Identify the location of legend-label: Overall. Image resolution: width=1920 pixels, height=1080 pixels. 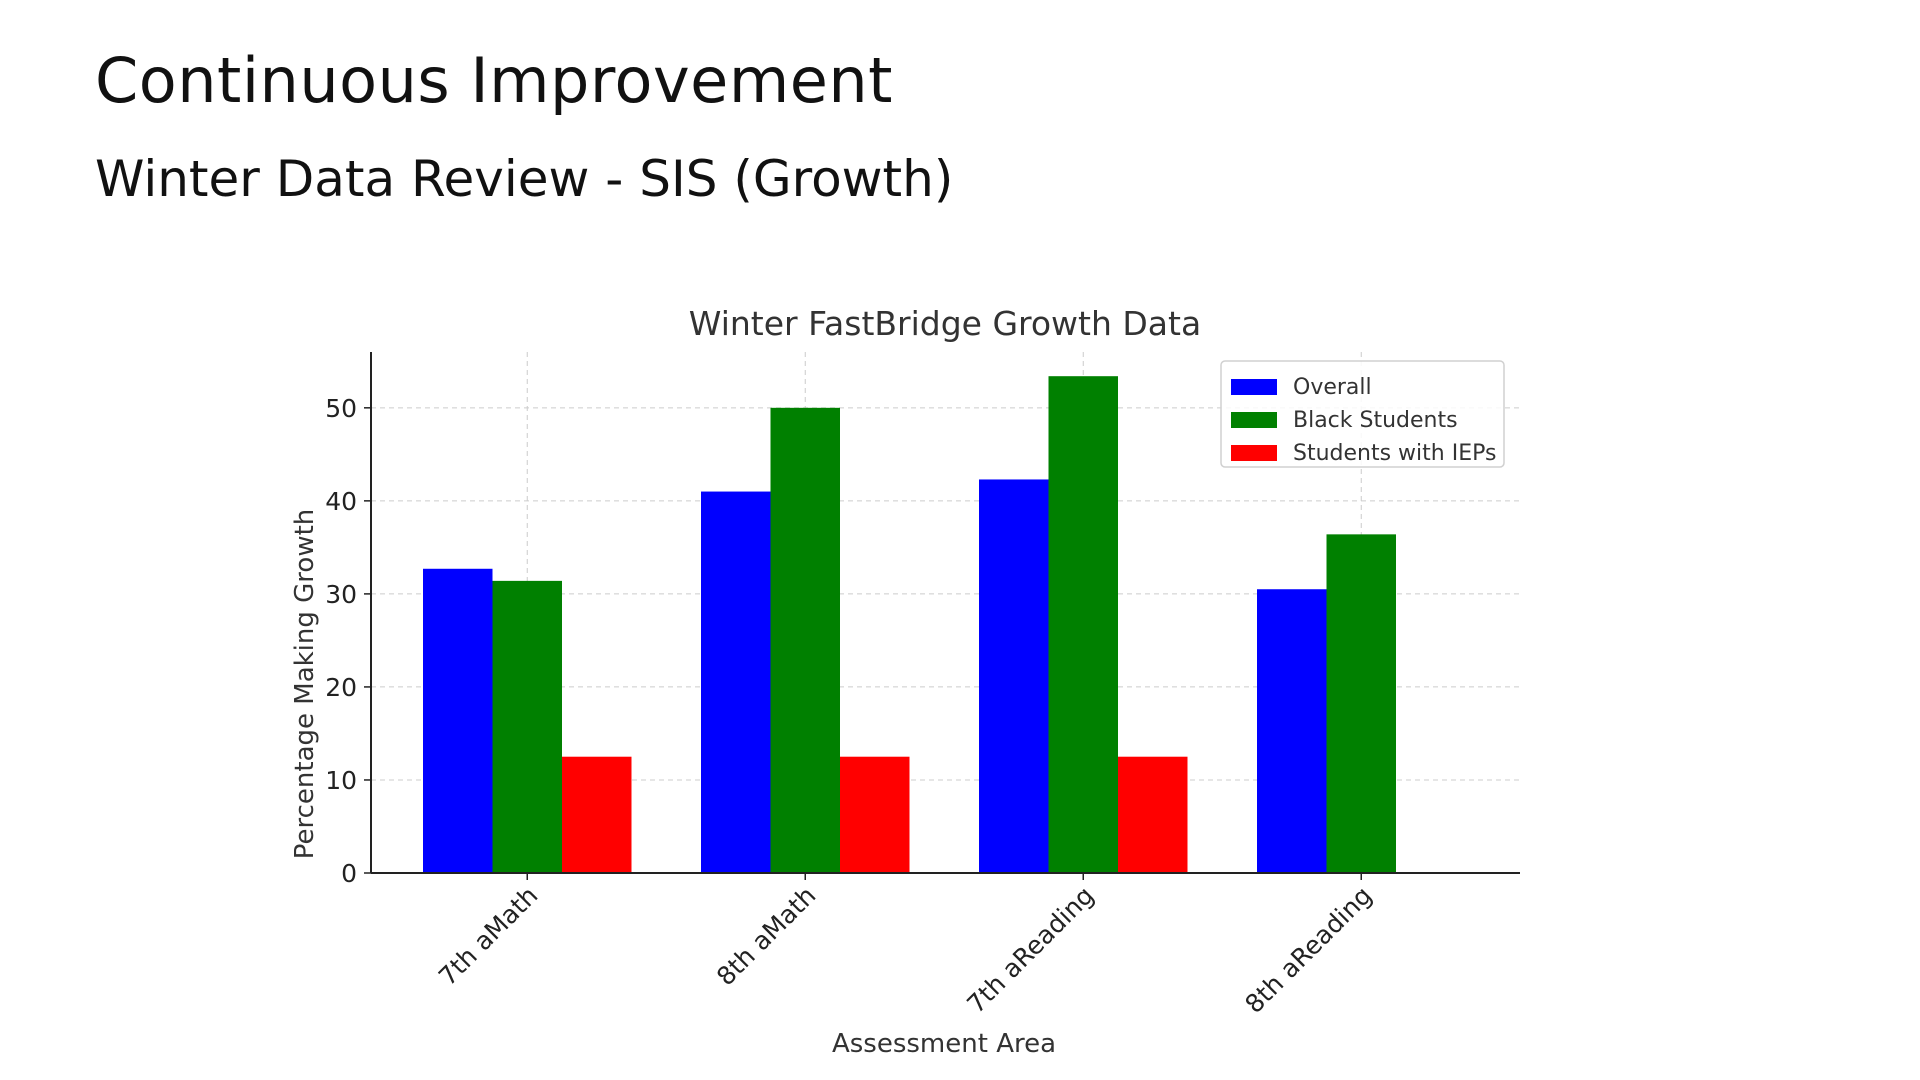
(1332, 387).